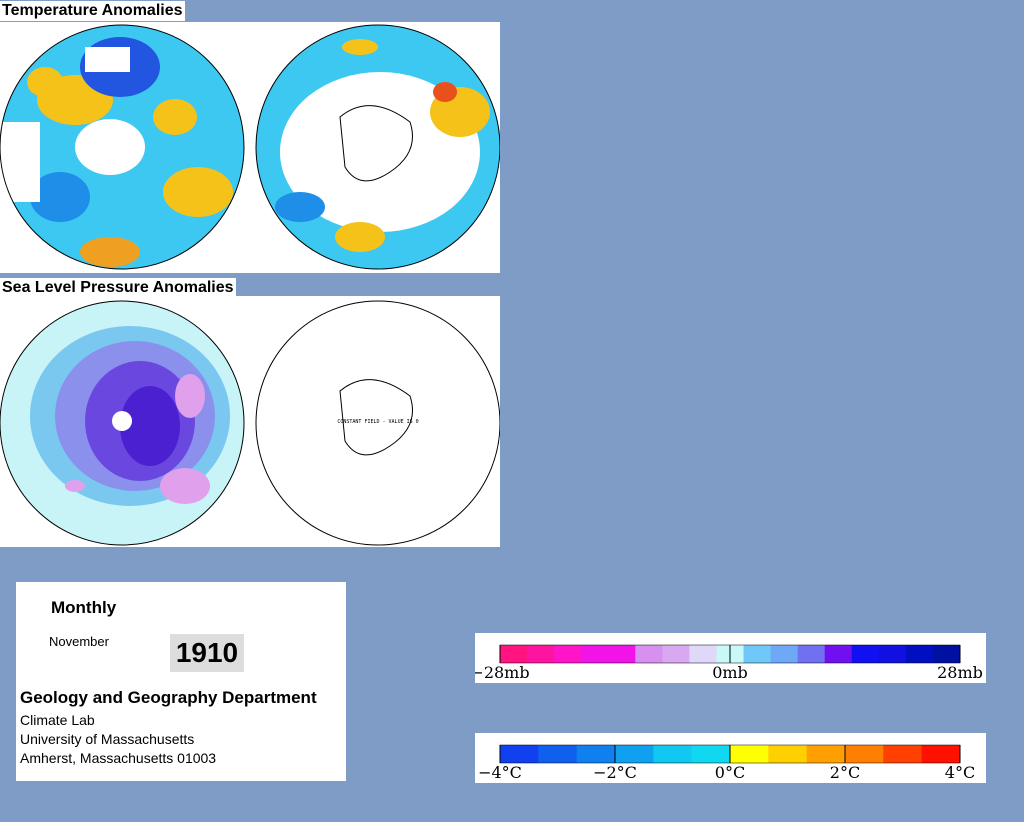 The image size is (1024, 822). Describe the element at coordinates (615, 772) in the screenshot. I see `legend-label: −2°C` at that location.